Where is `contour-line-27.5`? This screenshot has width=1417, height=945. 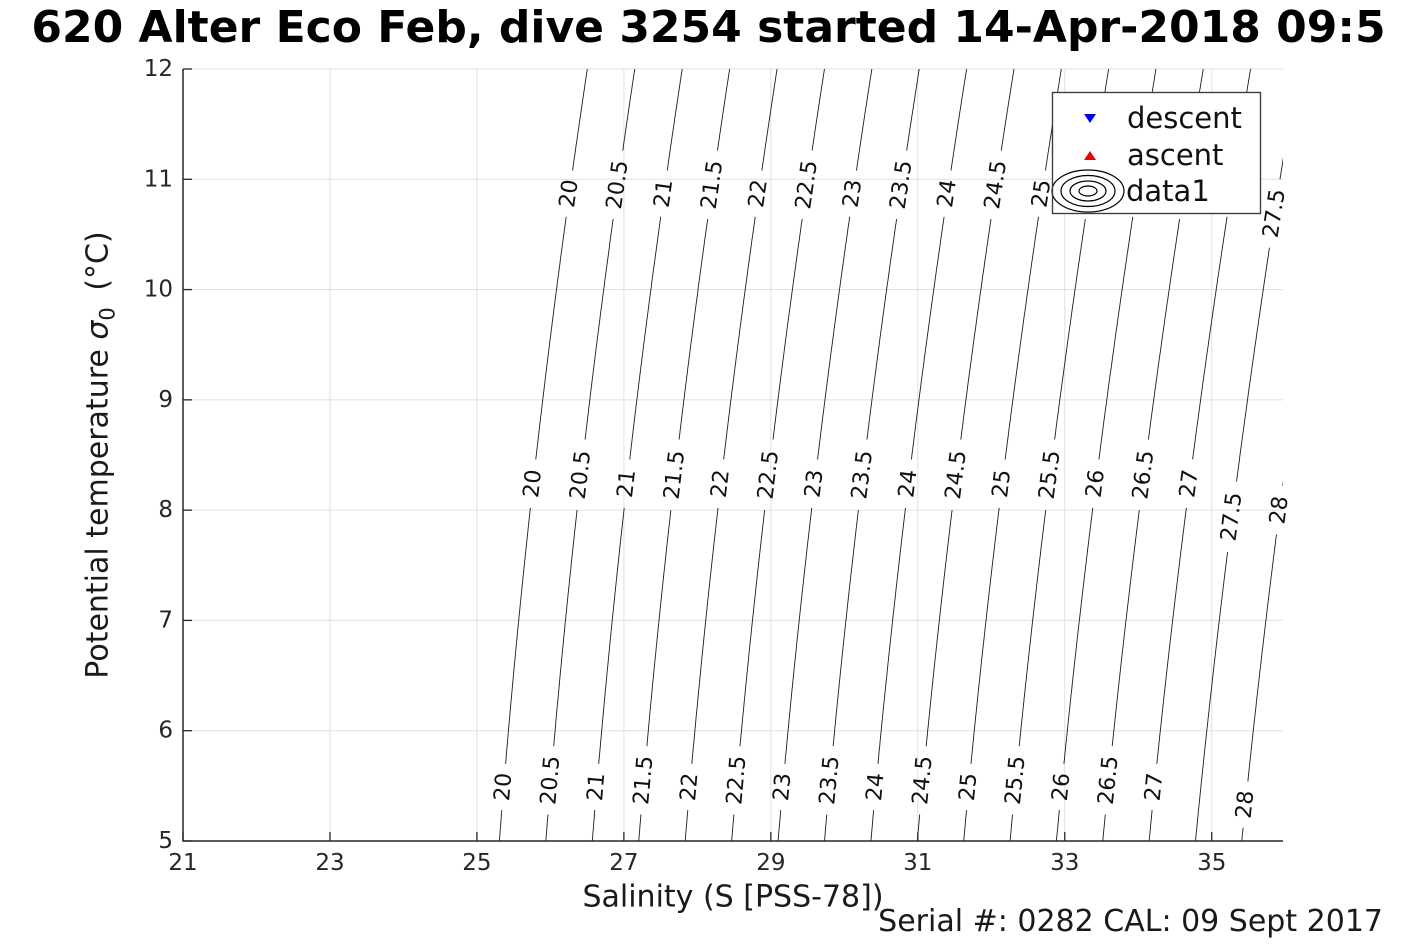 contour-line-27.5 is located at coordinates (1239, 499).